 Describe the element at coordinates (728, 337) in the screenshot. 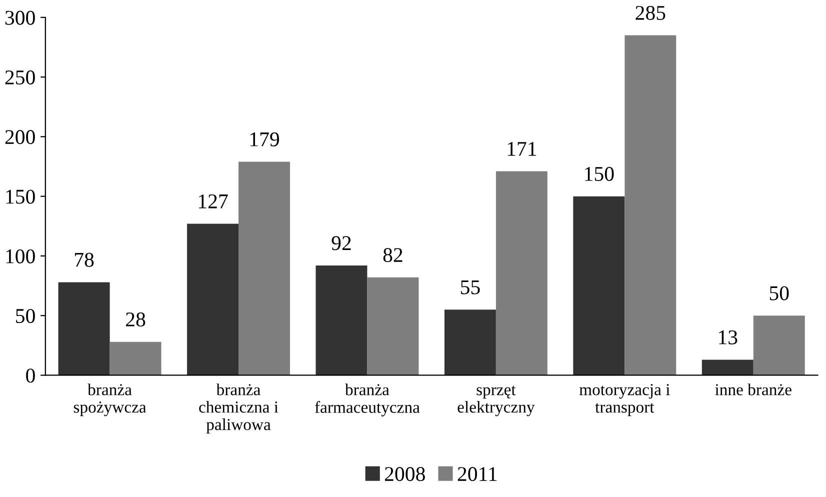

I see `data-label: 13` at that location.